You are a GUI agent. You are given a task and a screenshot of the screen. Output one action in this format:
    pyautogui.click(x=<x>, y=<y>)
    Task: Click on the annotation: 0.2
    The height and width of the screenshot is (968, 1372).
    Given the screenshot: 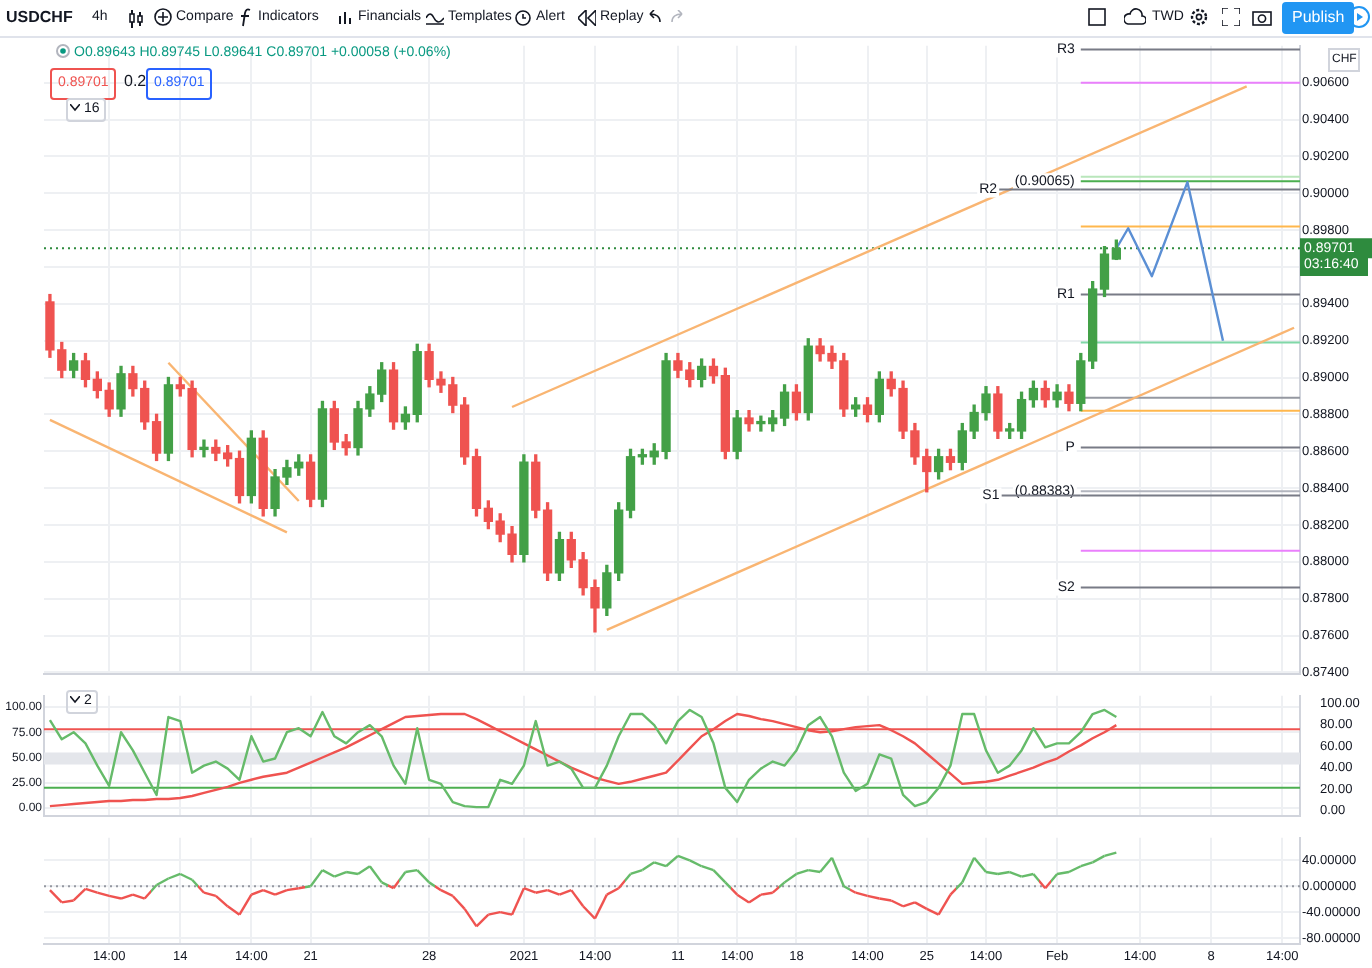 What is the action you would take?
    pyautogui.click(x=135, y=82)
    